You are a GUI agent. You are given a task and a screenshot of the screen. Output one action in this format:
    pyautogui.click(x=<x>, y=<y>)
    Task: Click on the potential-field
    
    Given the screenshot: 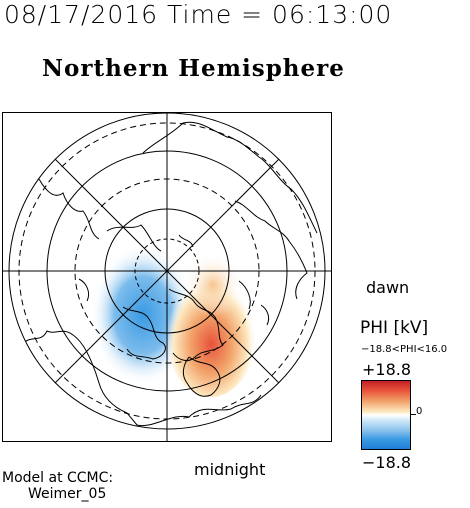 What is the action you would take?
    pyautogui.click(x=174, y=321)
    